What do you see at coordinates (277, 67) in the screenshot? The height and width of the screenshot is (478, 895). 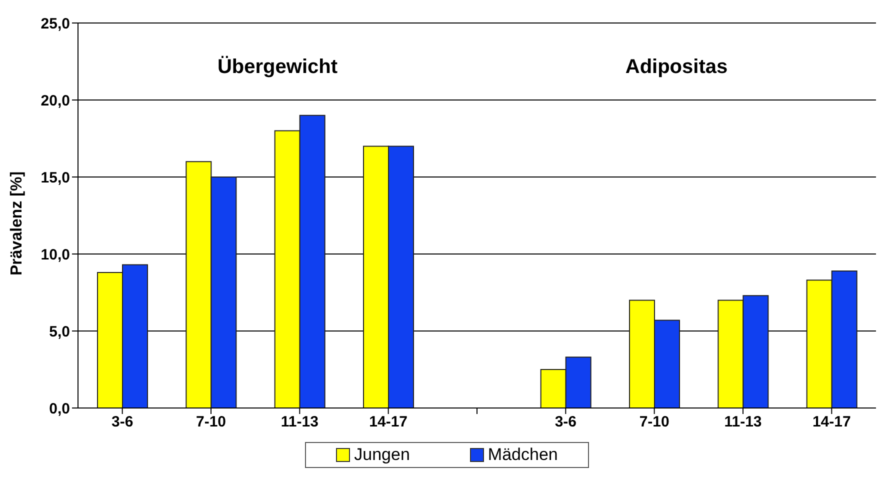 I see `annotation: Übergewicht` at bounding box center [277, 67].